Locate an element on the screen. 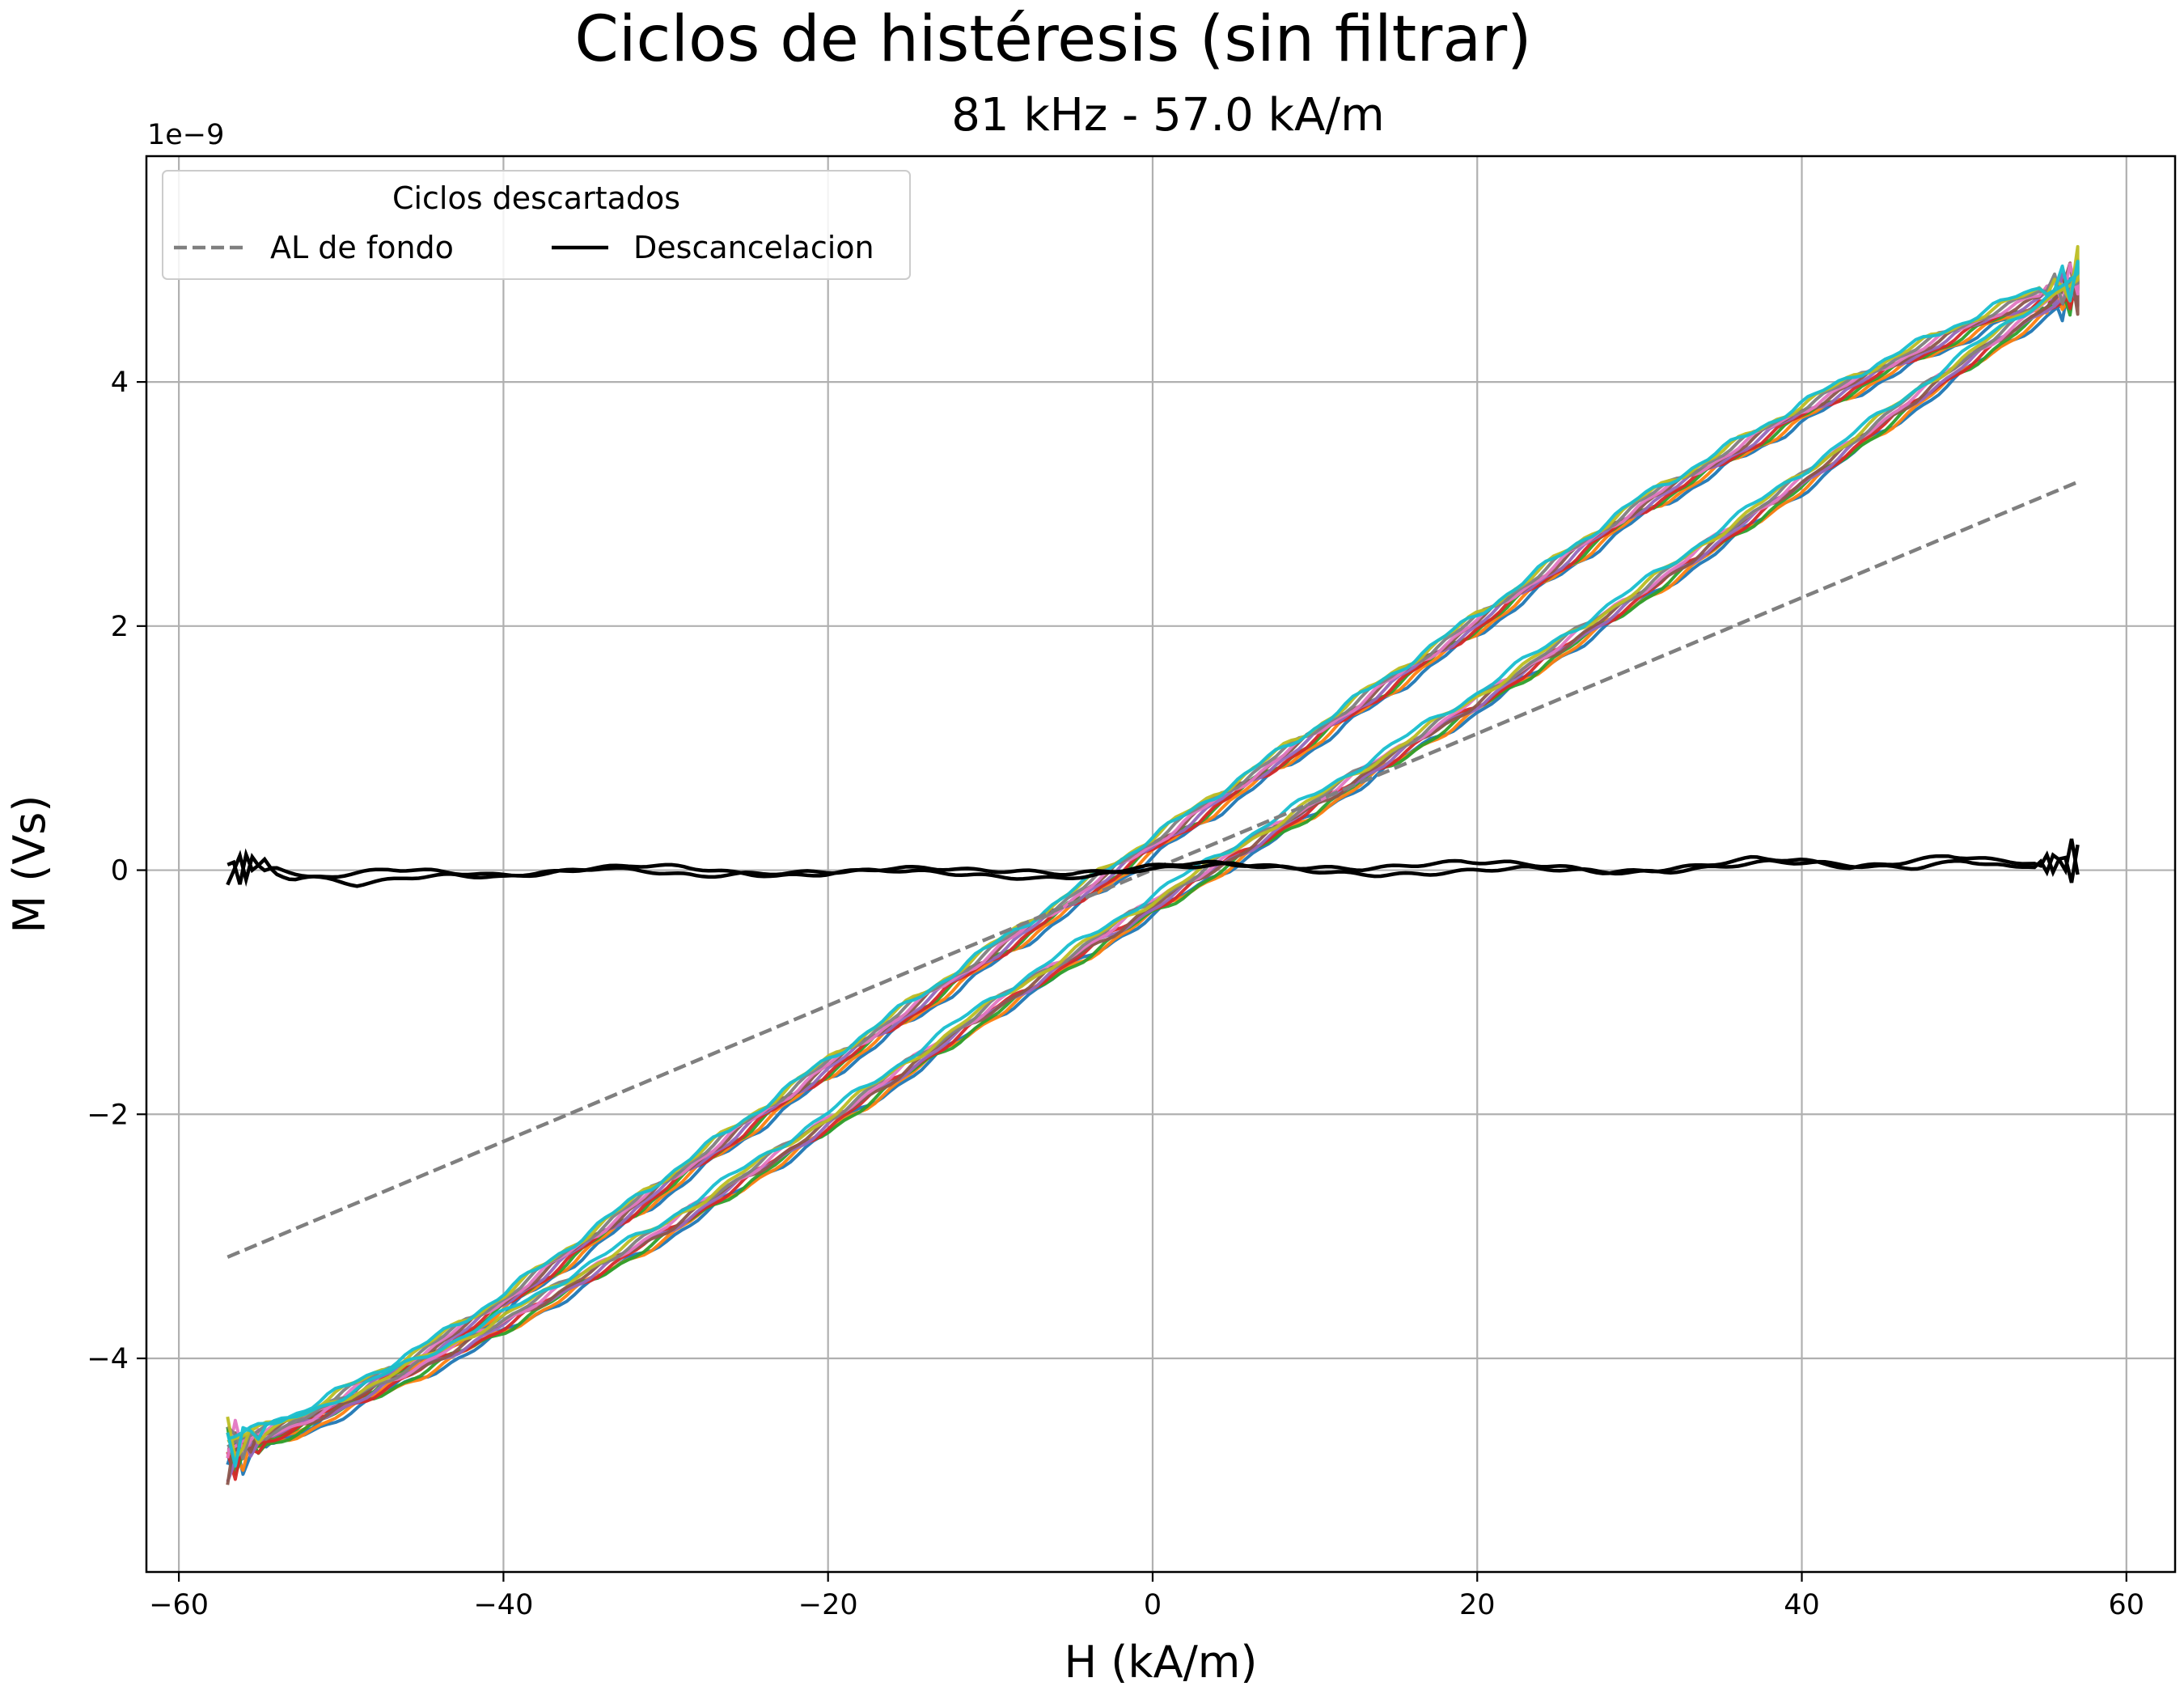 Image resolution: width=2184 pixels, height=1699 pixels. x-tick-label: 60 is located at coordinates (2127, 1605).